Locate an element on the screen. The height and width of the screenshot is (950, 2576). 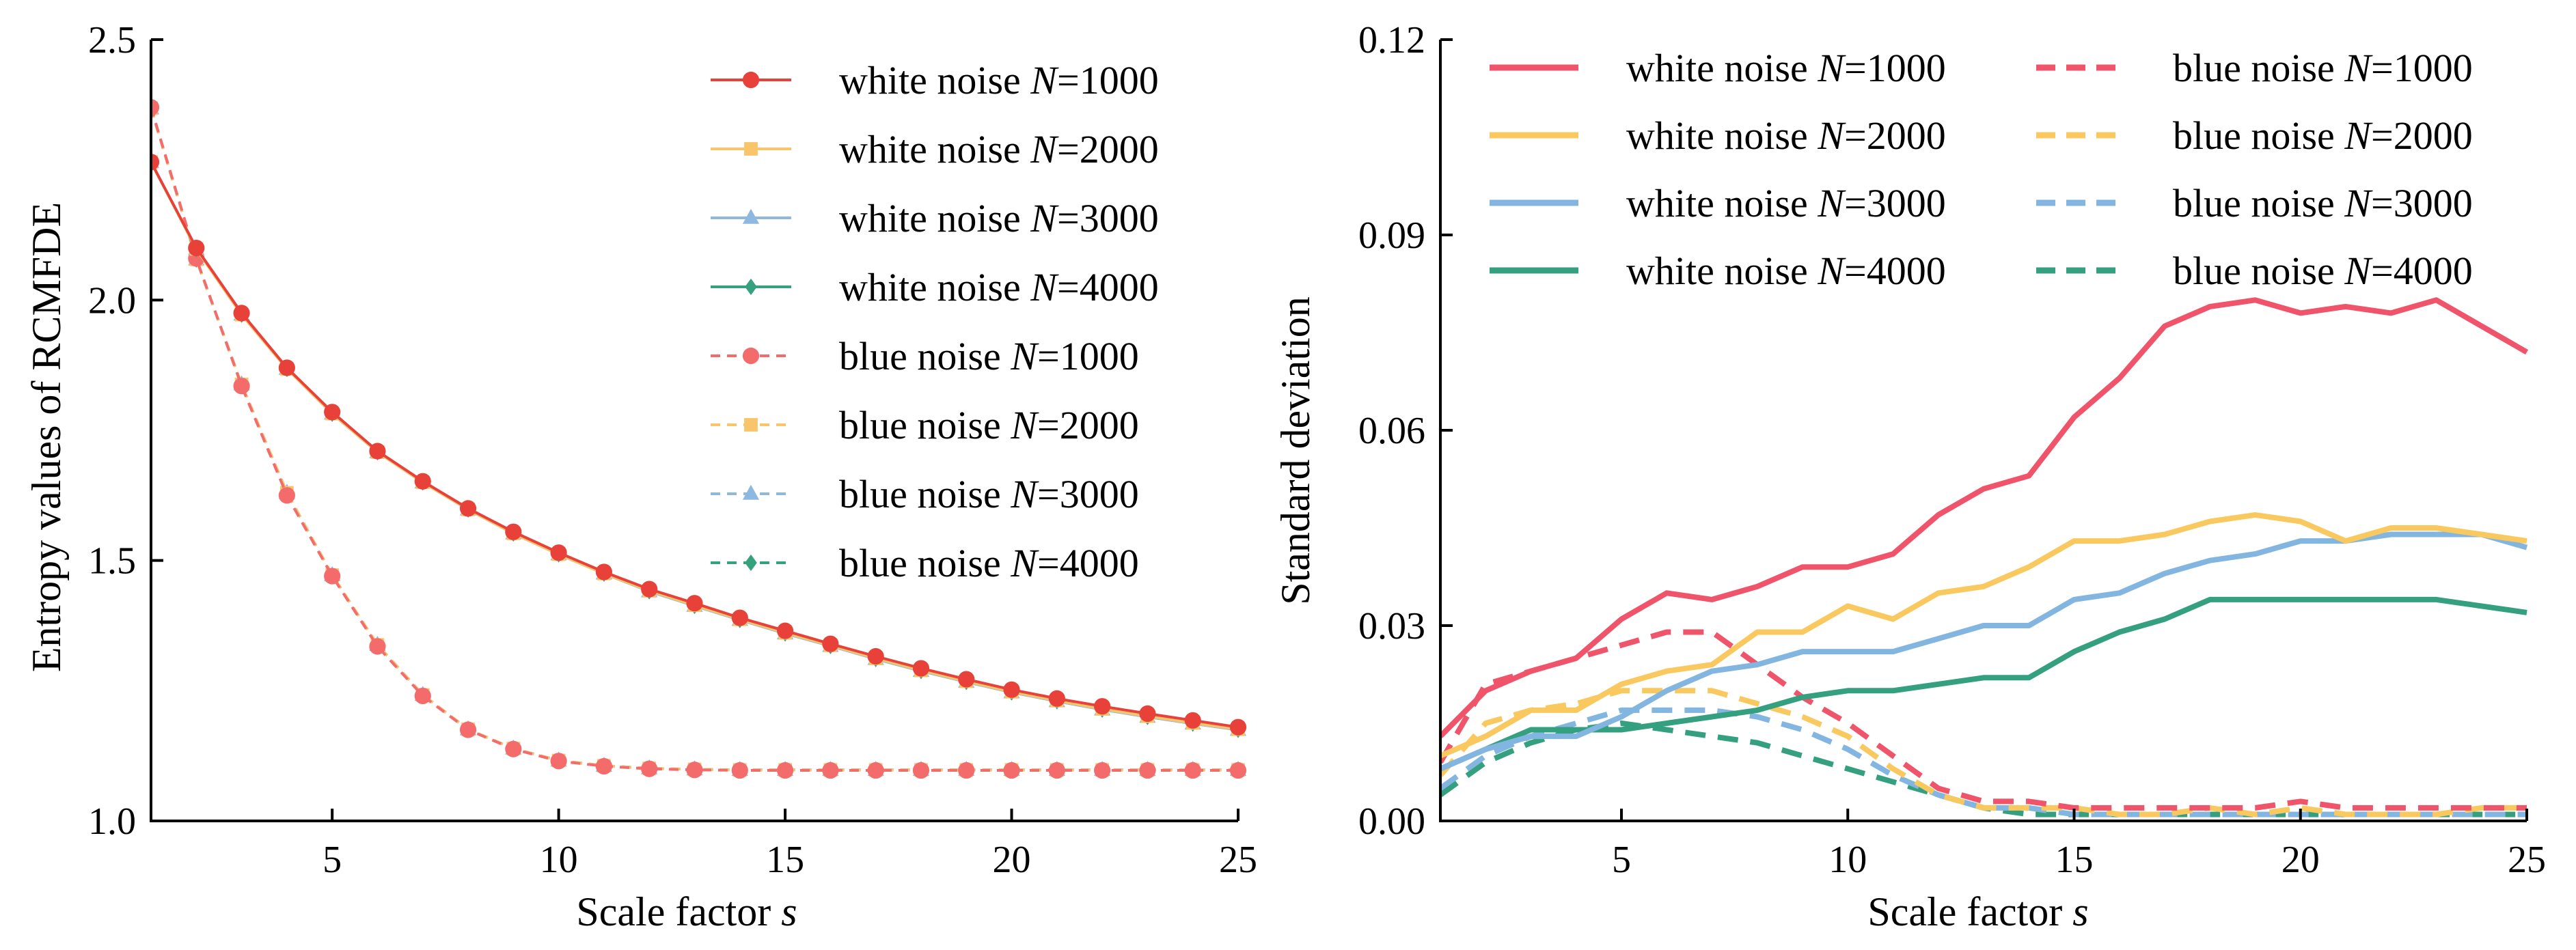
entropy-legend-label: blue noise N=4000 is located at coordinates (989, 563).